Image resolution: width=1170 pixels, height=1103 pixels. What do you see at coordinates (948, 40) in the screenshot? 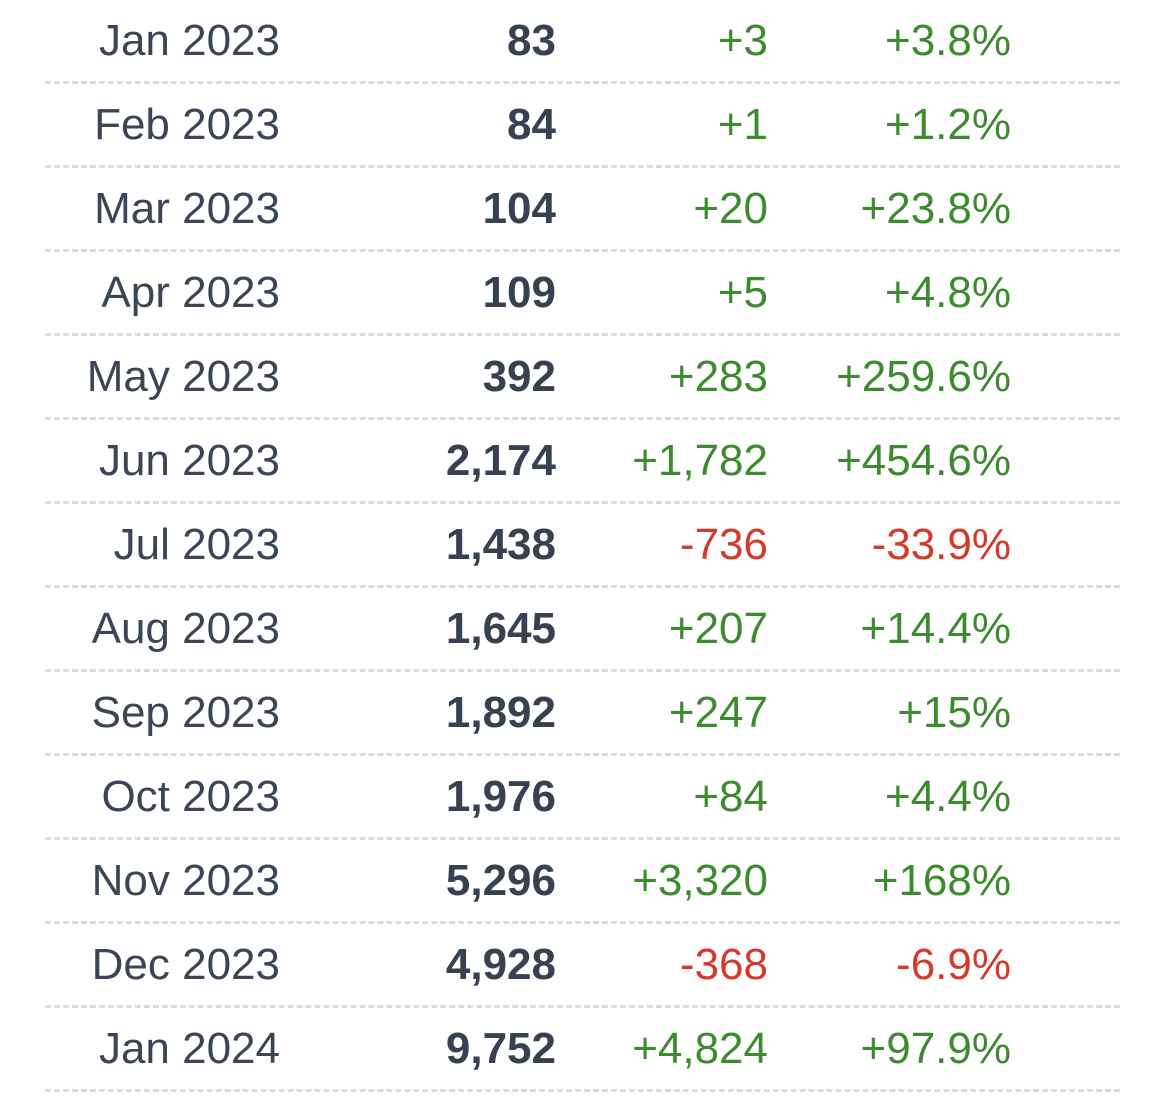
I see `percent-change-cell: +3.8%` at bounding box center [948, 40].